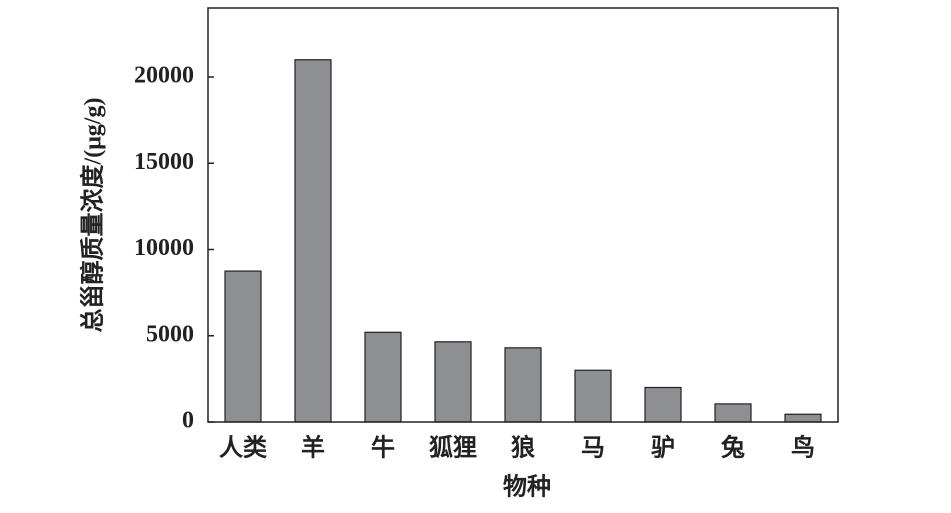  I want to click on x-axis-label: 物种, so click(527, 487).